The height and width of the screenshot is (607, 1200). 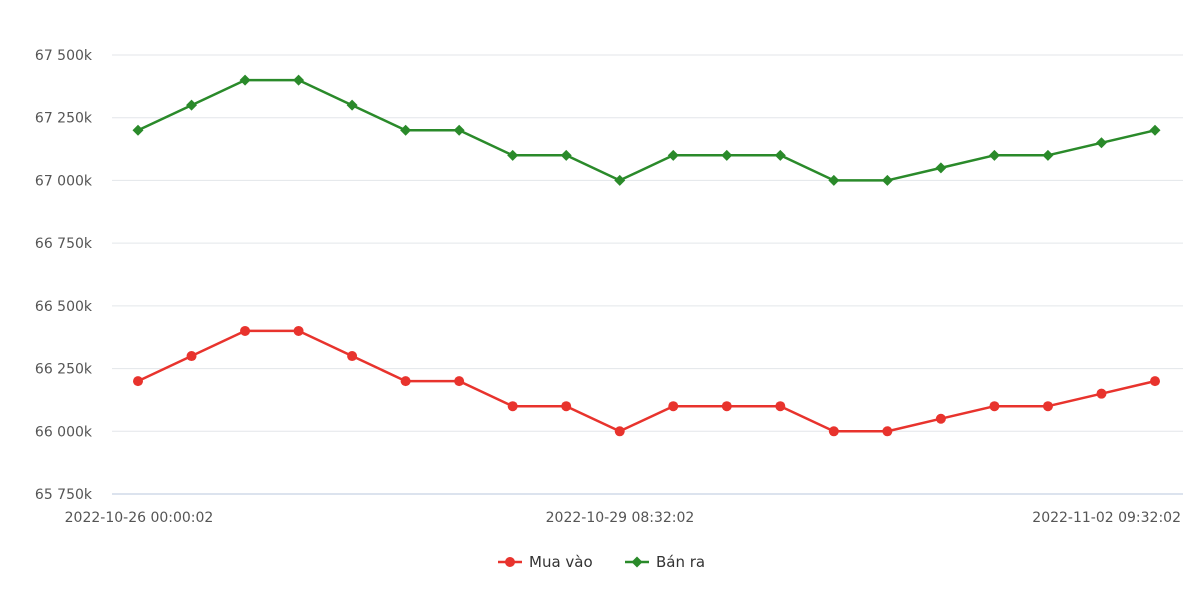 I want to click on legend-item: Mua vào, so click(x=545, y=562).